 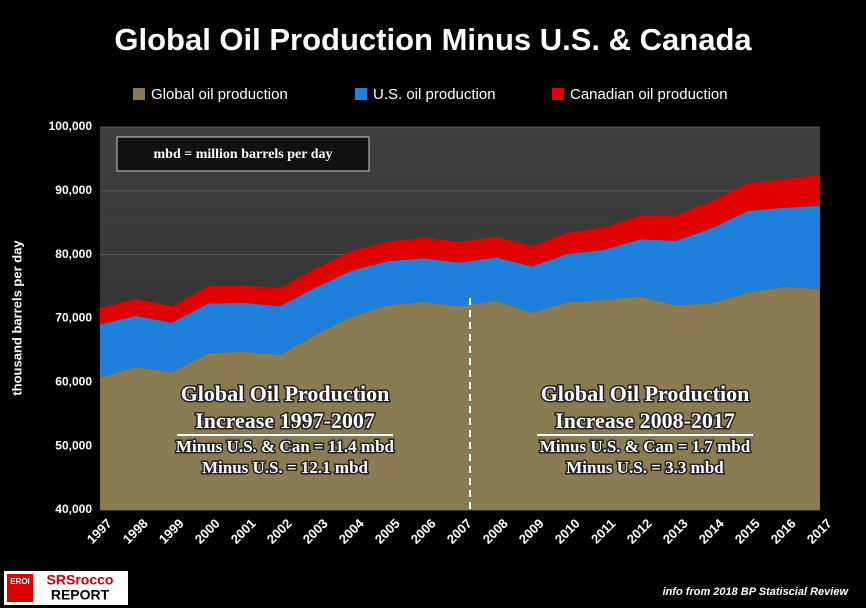 What do you see at coordinates (219, 94) in the screenshot?
I see `legend-label: Global oil production` at bounding box center [219, 94].